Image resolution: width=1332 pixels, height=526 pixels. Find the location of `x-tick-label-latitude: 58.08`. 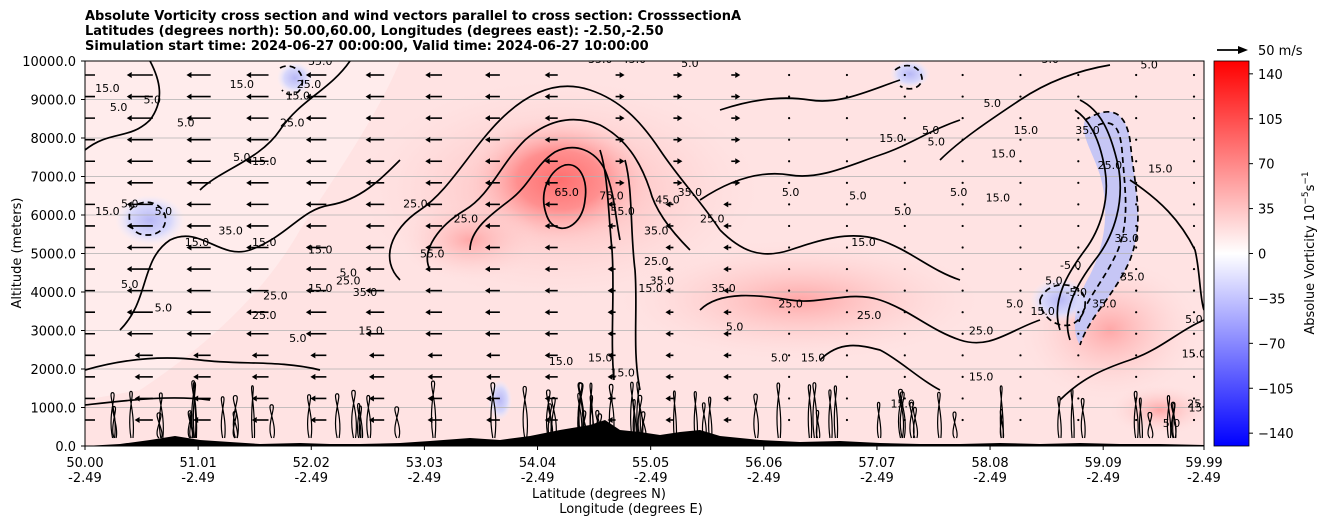

x-tick-label-latitude: 58.08 is located at coordinates (989, 463).